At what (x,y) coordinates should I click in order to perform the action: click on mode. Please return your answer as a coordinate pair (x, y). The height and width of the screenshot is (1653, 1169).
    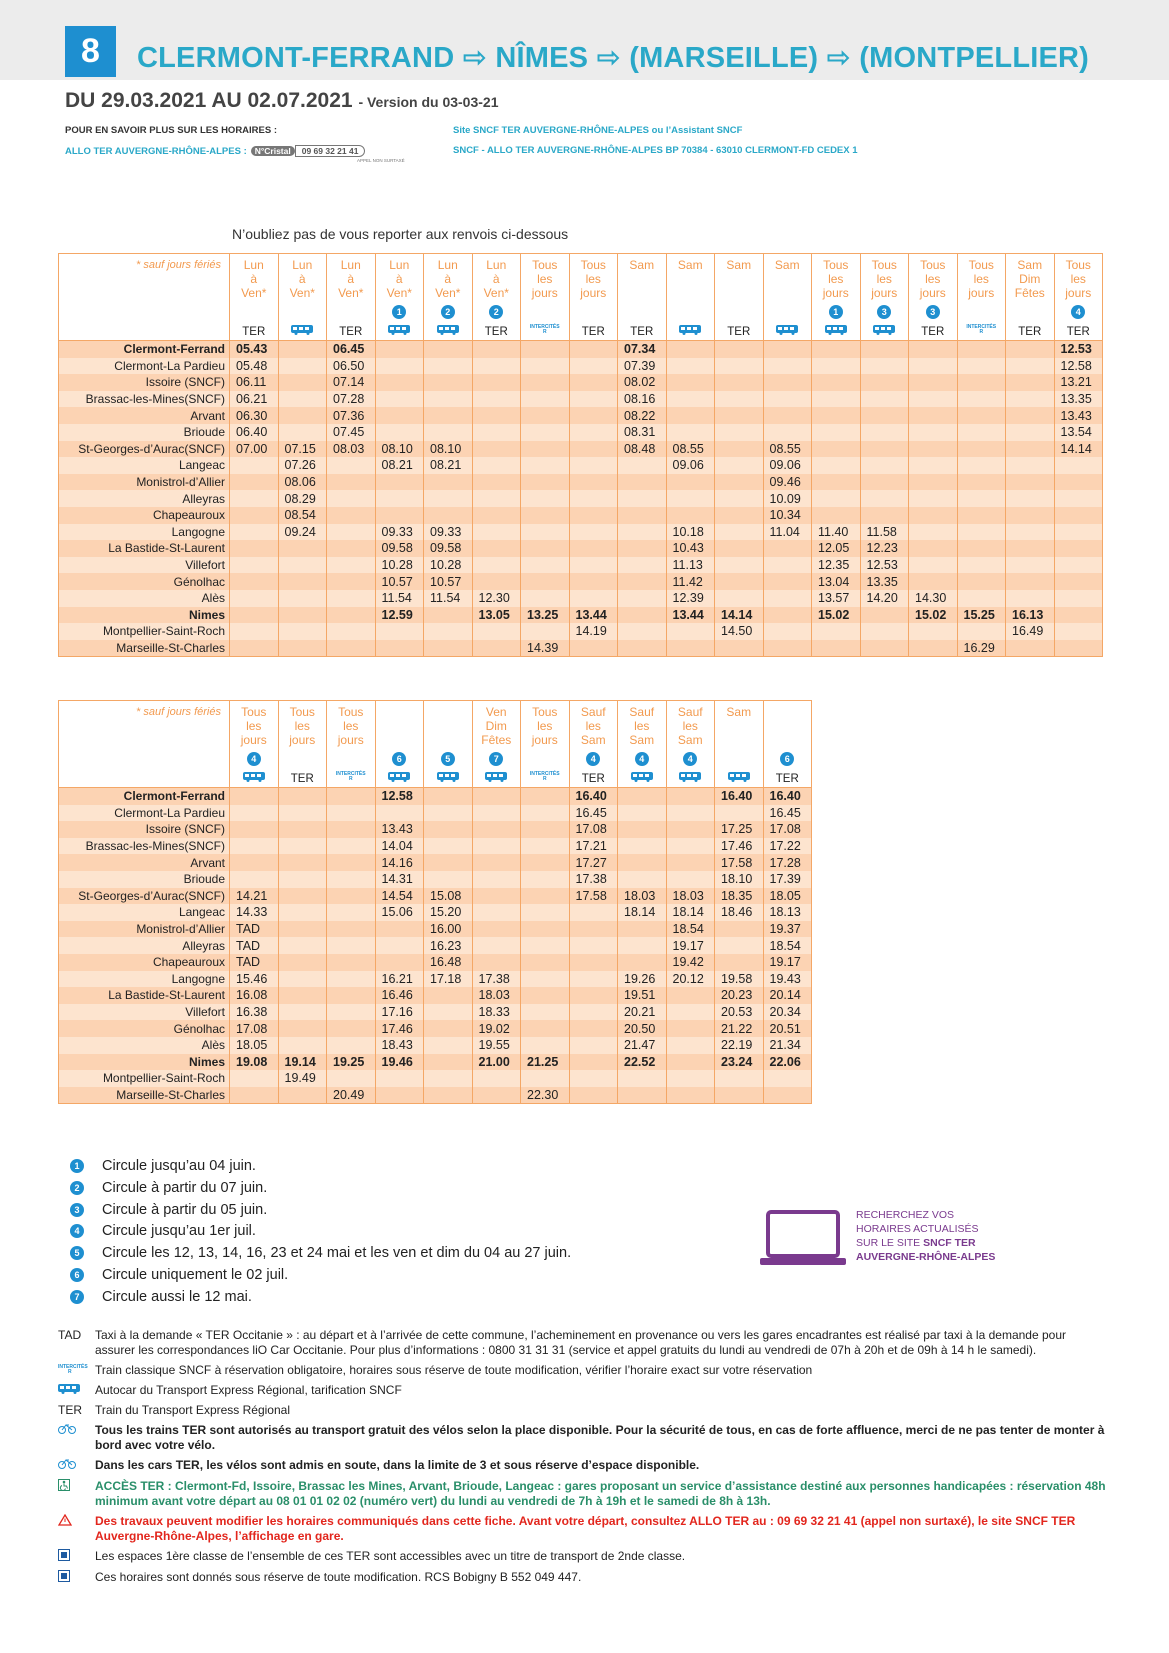
    Looking at the image, I should click on (448, 778).